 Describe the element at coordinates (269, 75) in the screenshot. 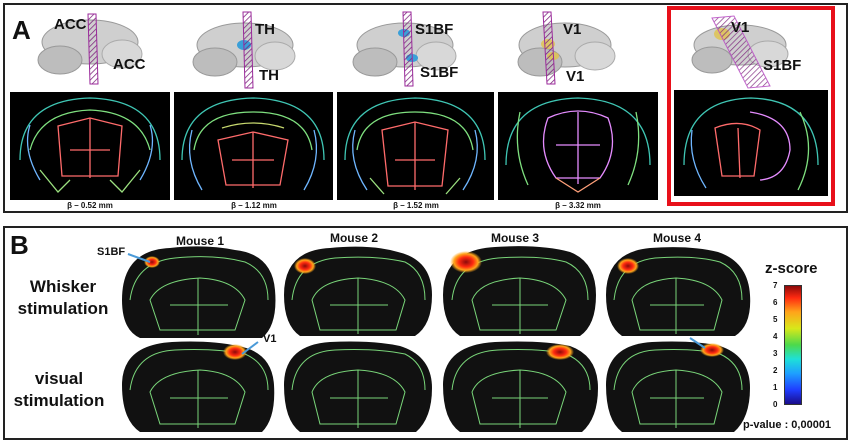

I see `label-th-bottom: TH` at that location.